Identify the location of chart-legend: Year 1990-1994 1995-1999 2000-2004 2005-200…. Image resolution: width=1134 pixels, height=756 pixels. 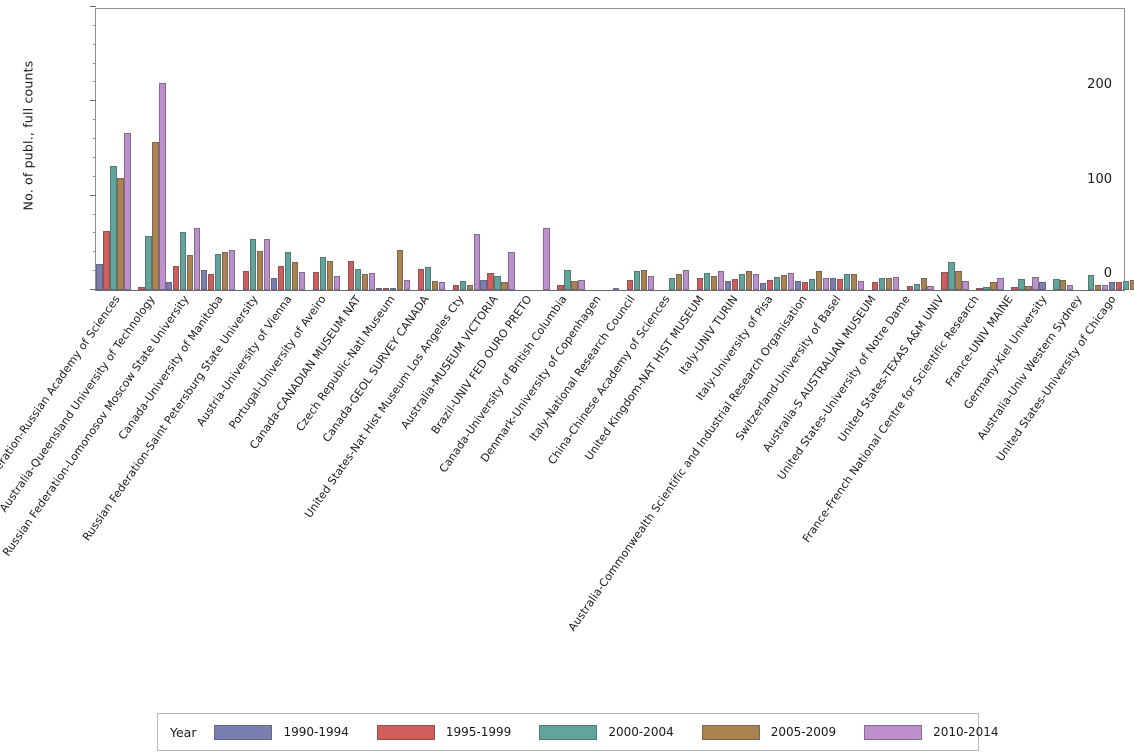
(578, 732).